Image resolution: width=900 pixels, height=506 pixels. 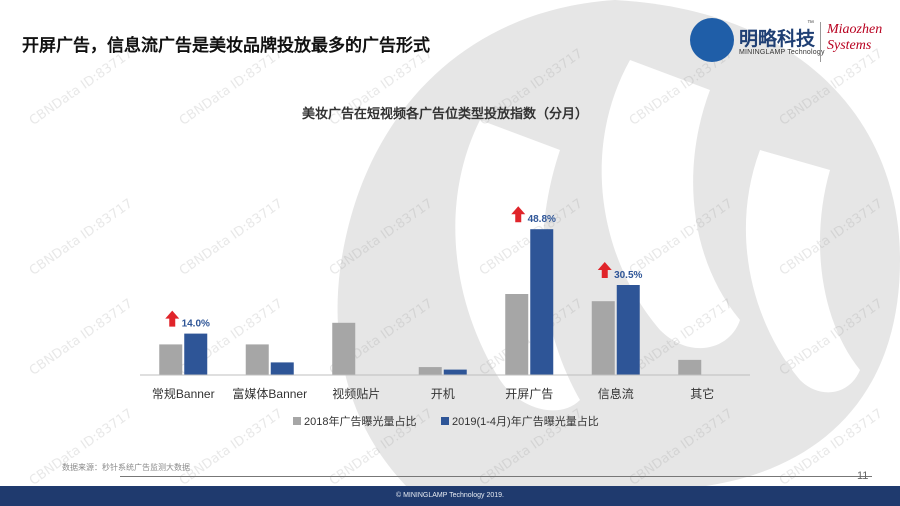 What do you see at coordinates (226, 45) in the screenshot?
I see `page-headline: 开屏广告，信息流广告是美妆品牌投放最多的广告形式` at bounding box center [226, 45].